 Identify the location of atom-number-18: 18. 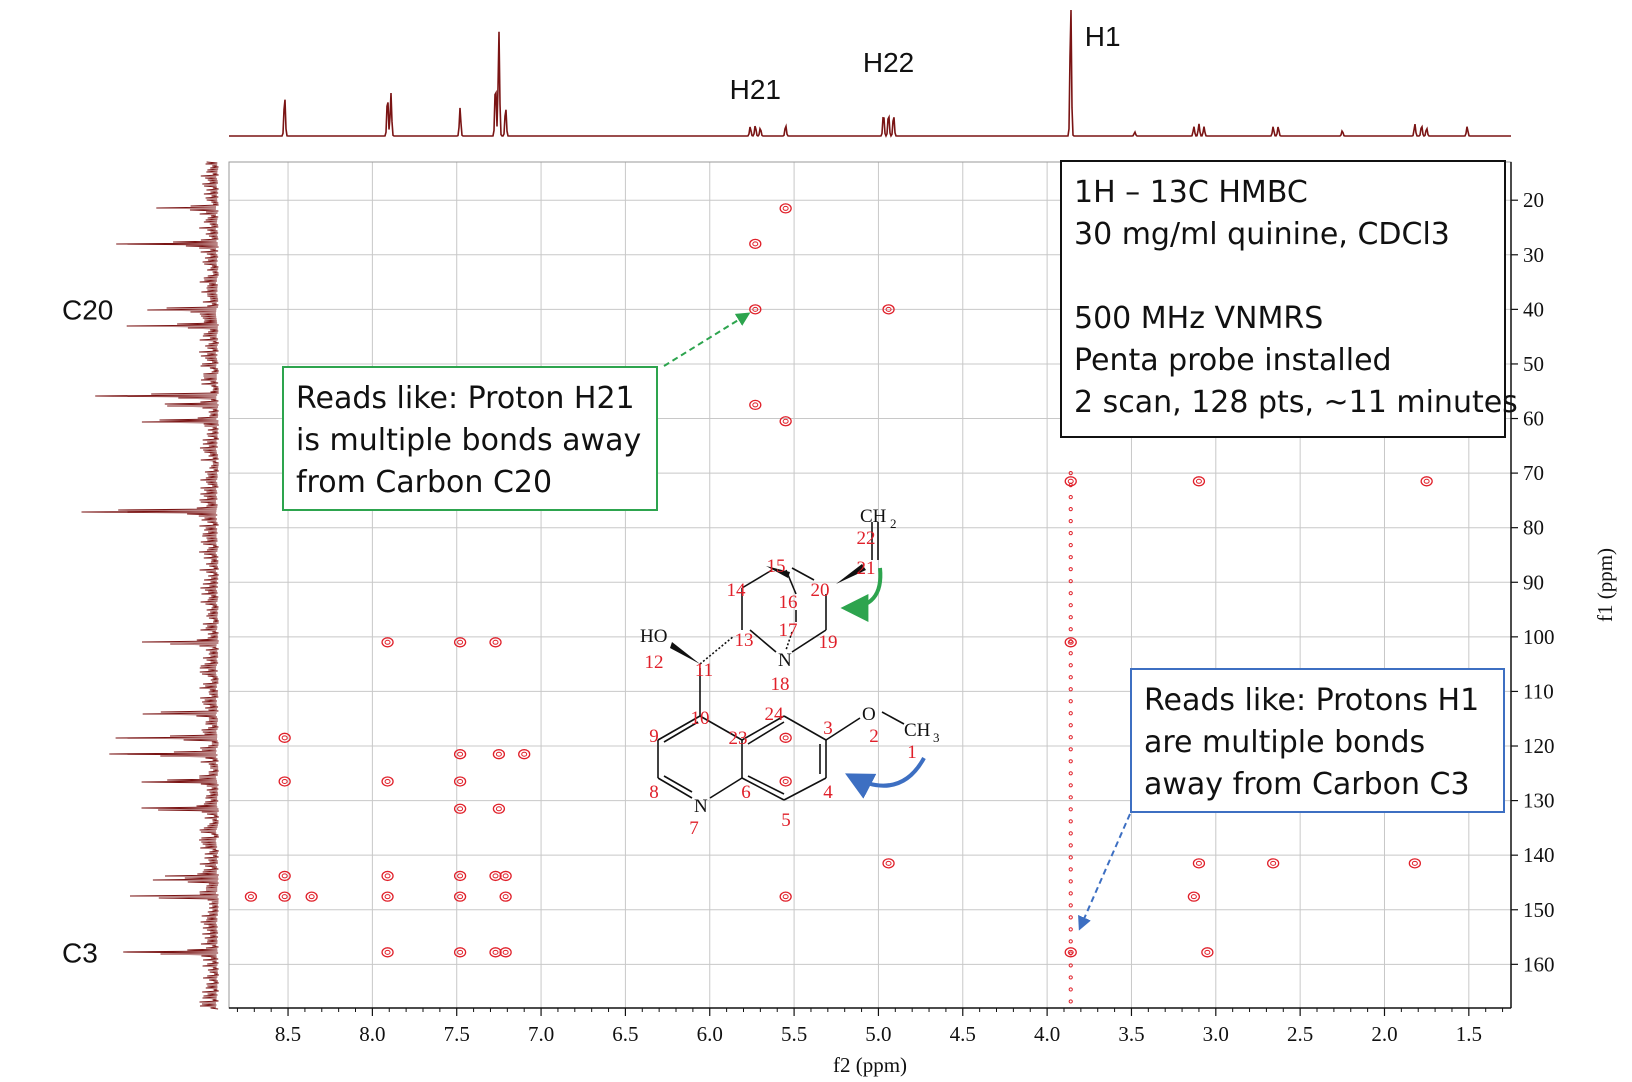
(780, 684).